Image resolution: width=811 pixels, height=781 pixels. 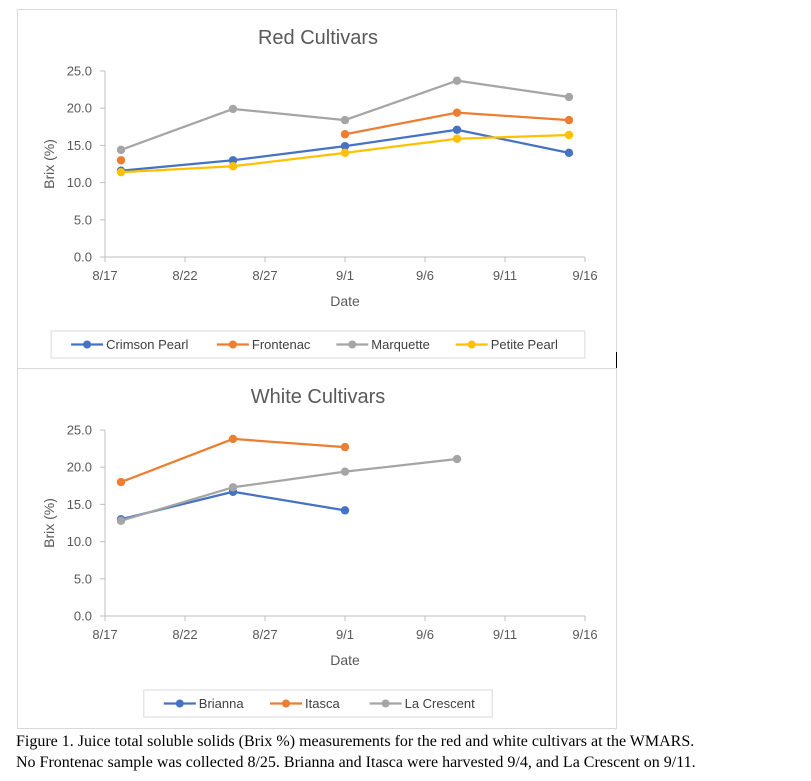 I want to click on series-line, so click(x=289, y=489).